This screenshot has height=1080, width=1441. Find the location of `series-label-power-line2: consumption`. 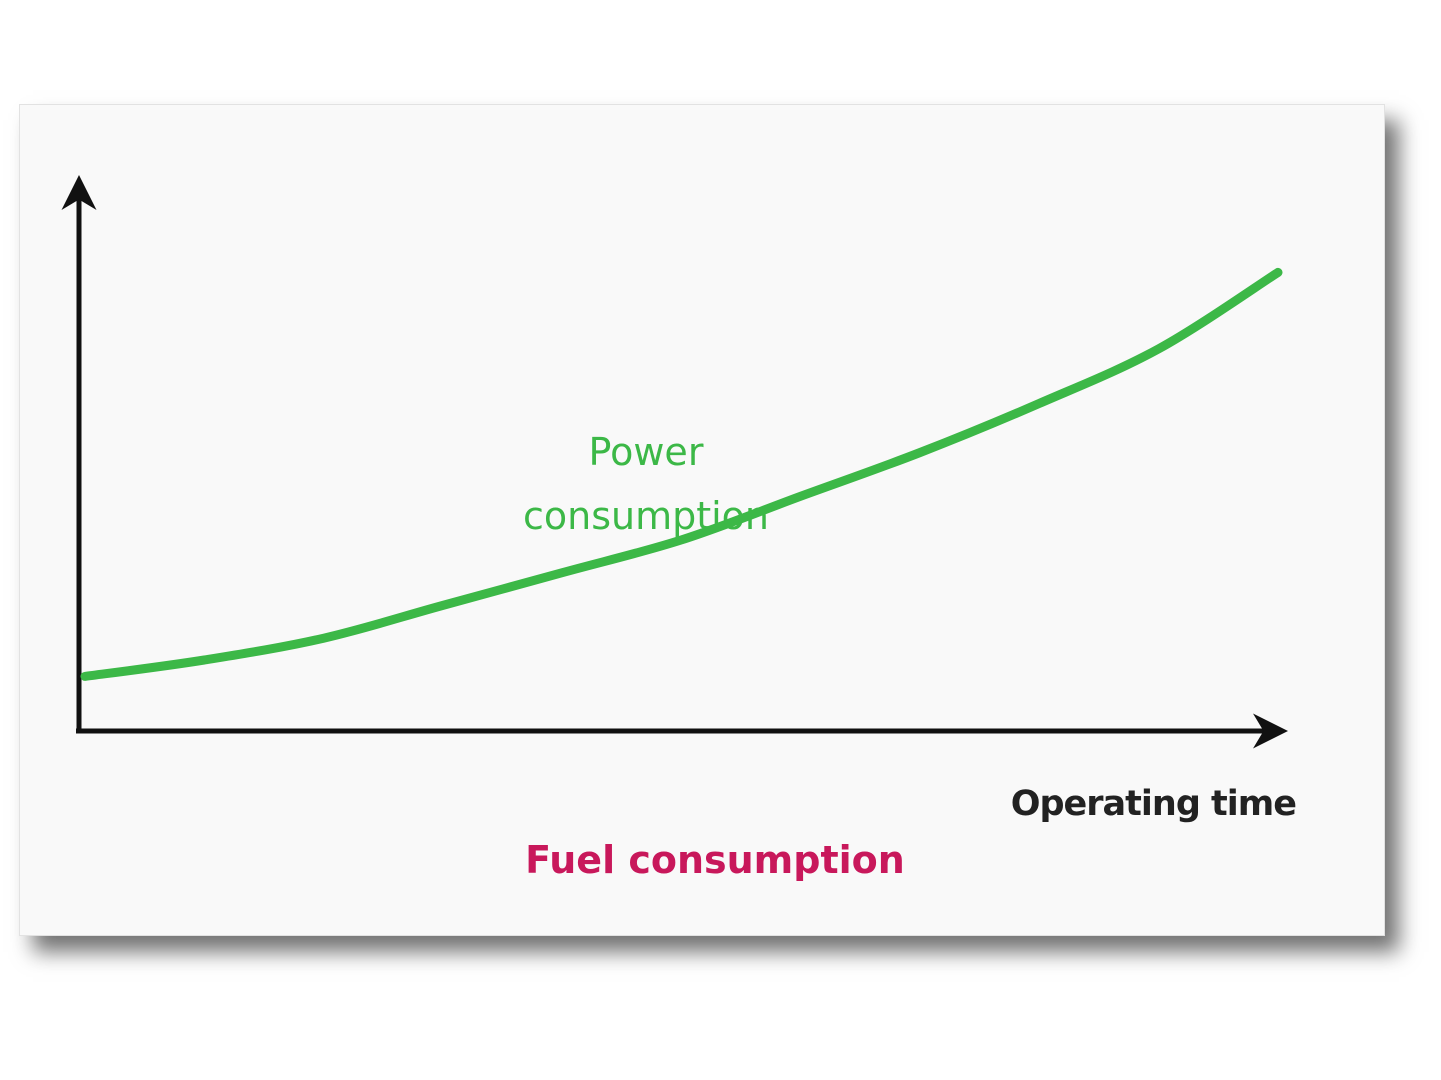

series-label-power-line2: consumption is located at coordinates (646, 516).